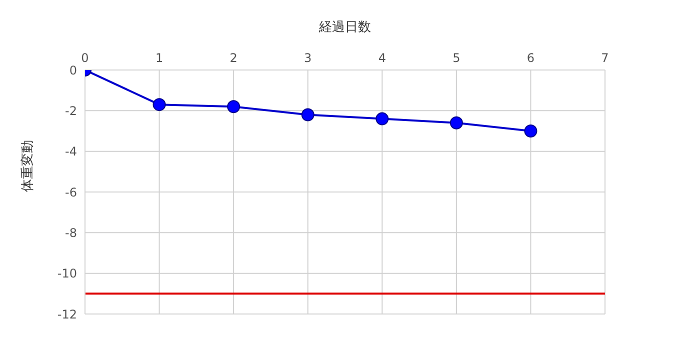  I want to click on x-axis-title: 経過日数, so click(344, 28).